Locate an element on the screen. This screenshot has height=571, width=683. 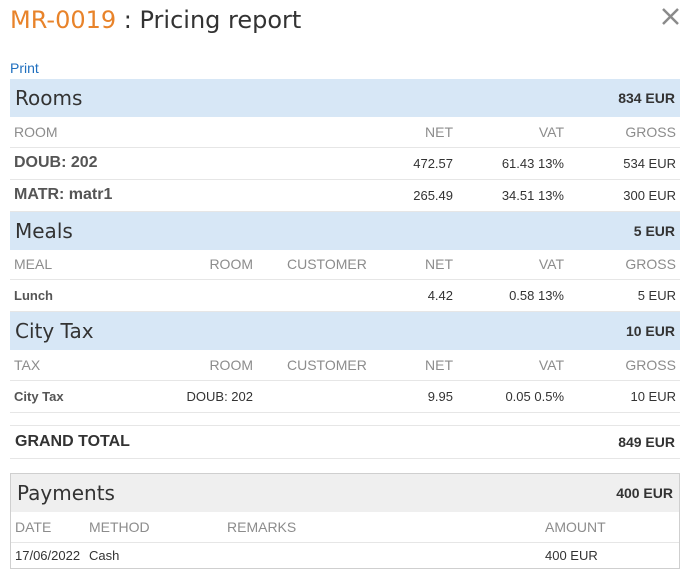
table-header-row: TAX ROOM CUSTOMER NET VAT GROSS is located at coordinates (345, 365).